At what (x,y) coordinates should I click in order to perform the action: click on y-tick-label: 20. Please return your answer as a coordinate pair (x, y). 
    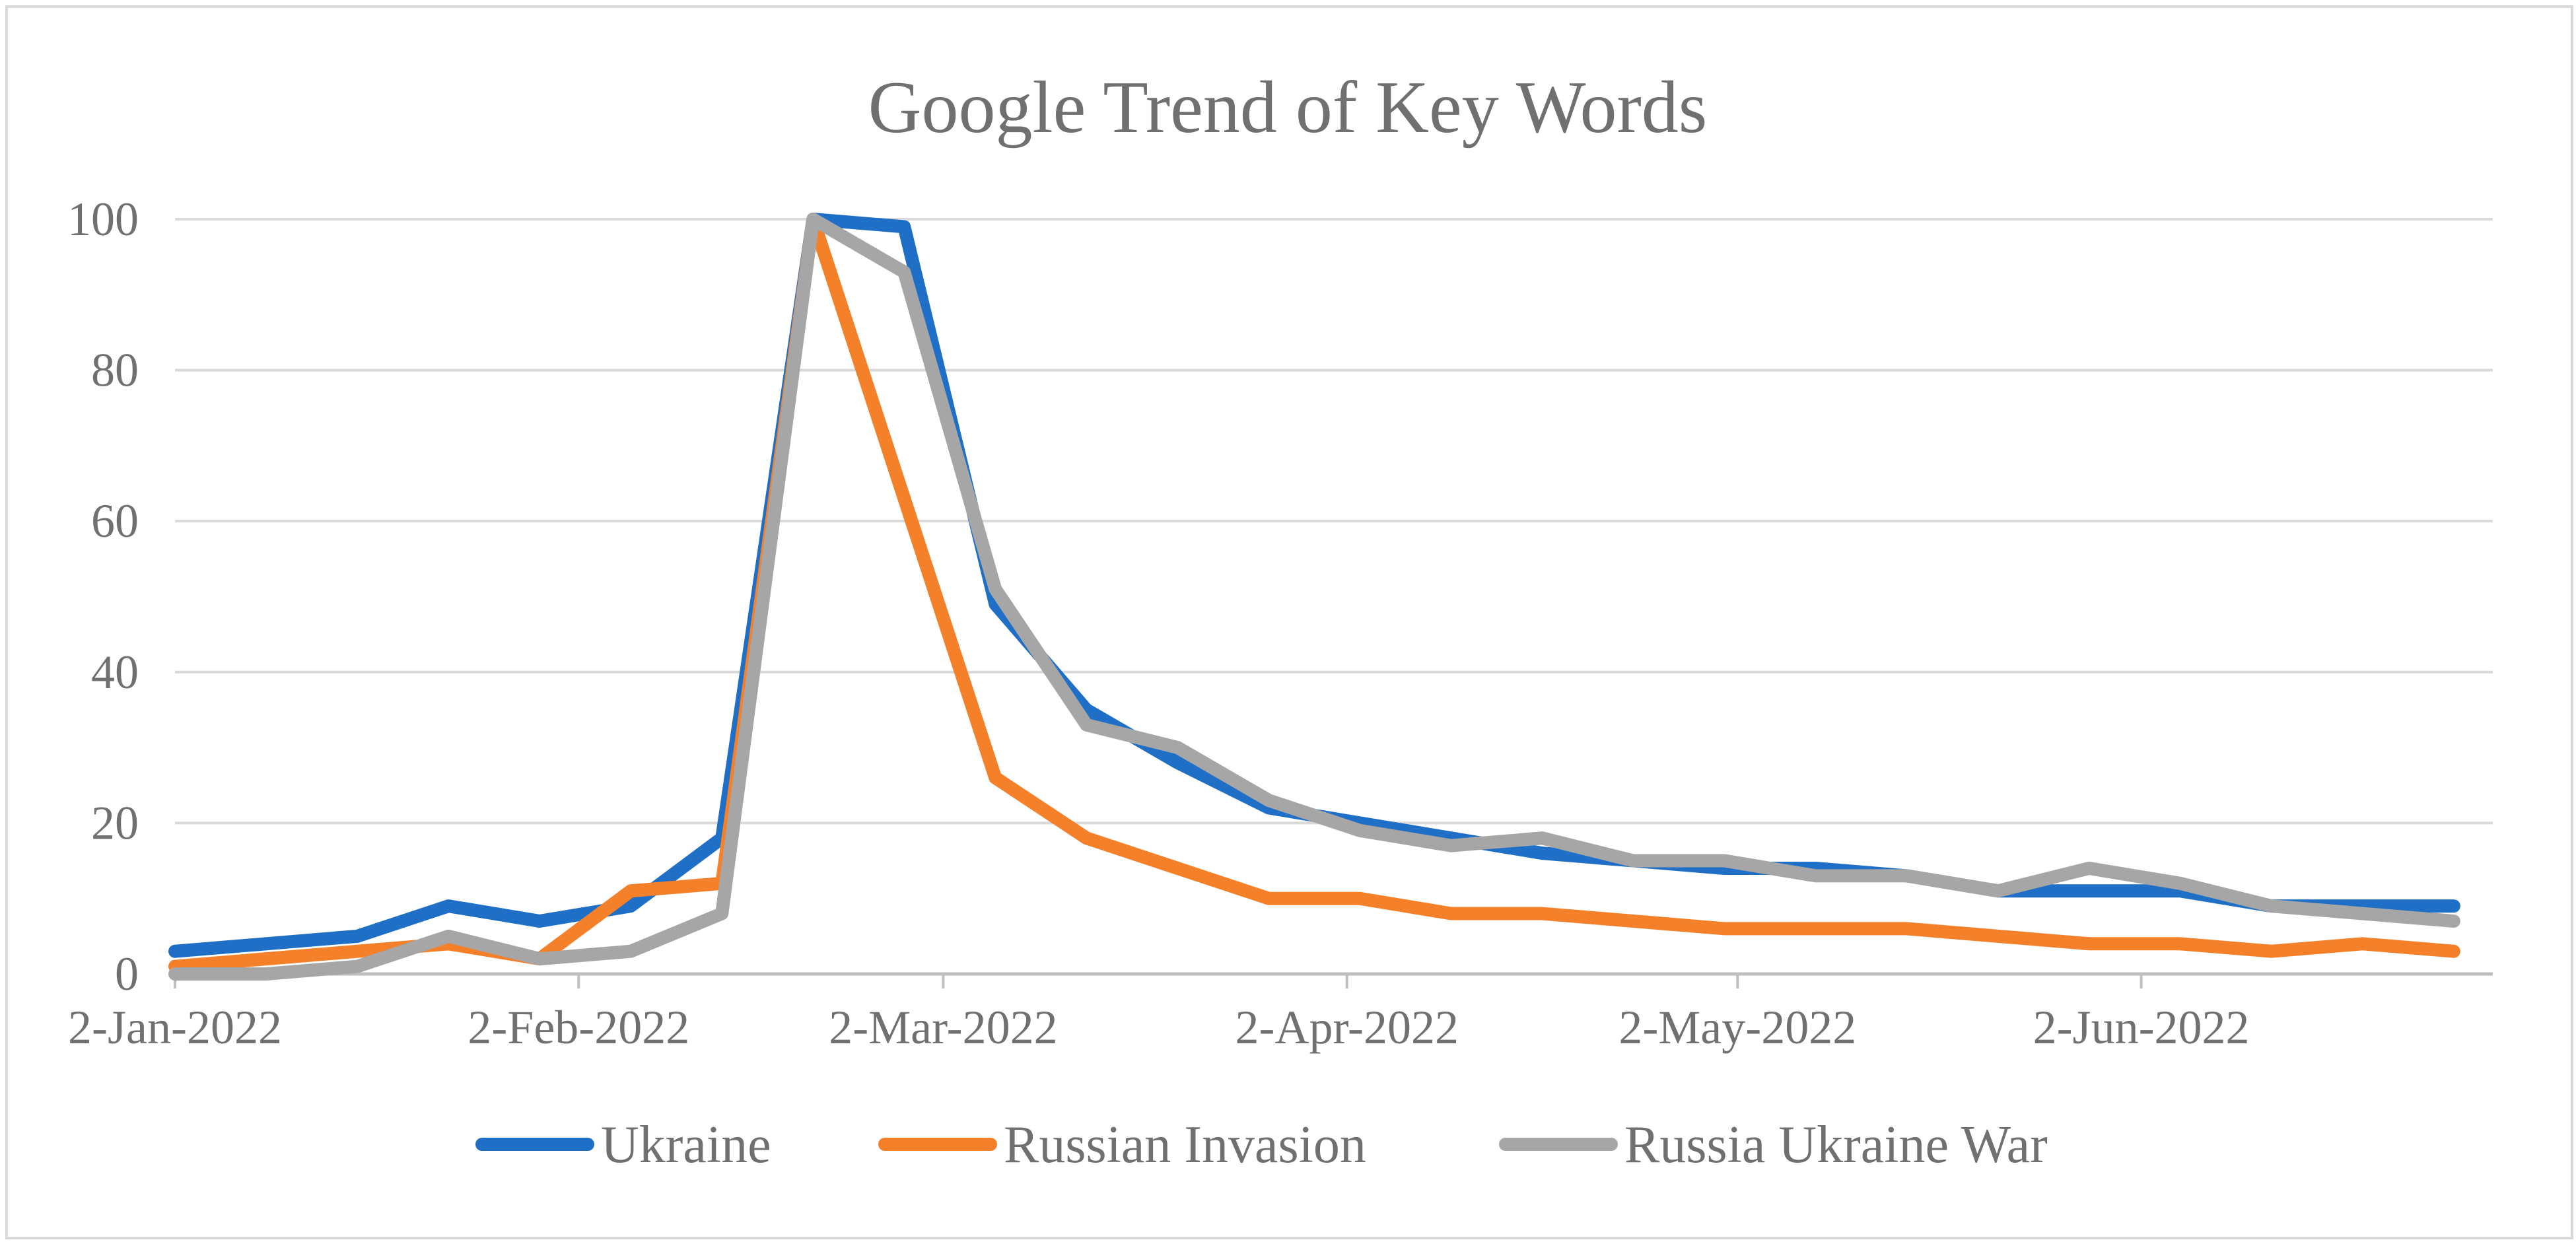
    Looking at the image, I should click on (115, 822).